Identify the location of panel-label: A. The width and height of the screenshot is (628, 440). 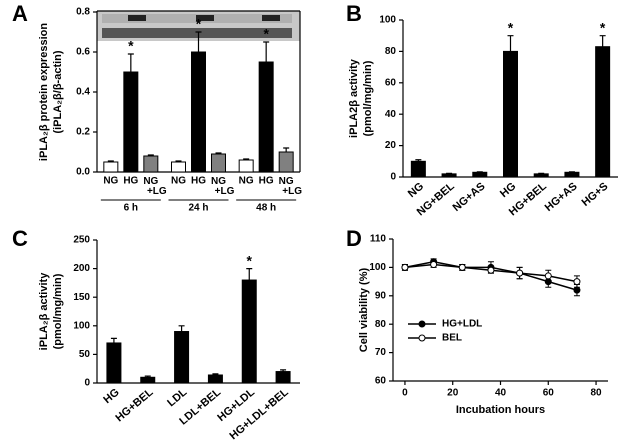
(20, 13).